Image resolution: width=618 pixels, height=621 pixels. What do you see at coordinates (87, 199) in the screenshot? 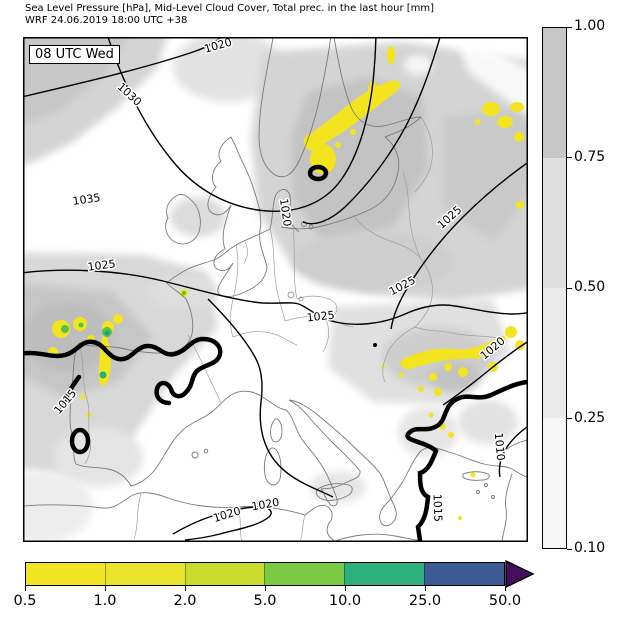
I see `isobar-label: 1035` at bounding box center [87, 199].